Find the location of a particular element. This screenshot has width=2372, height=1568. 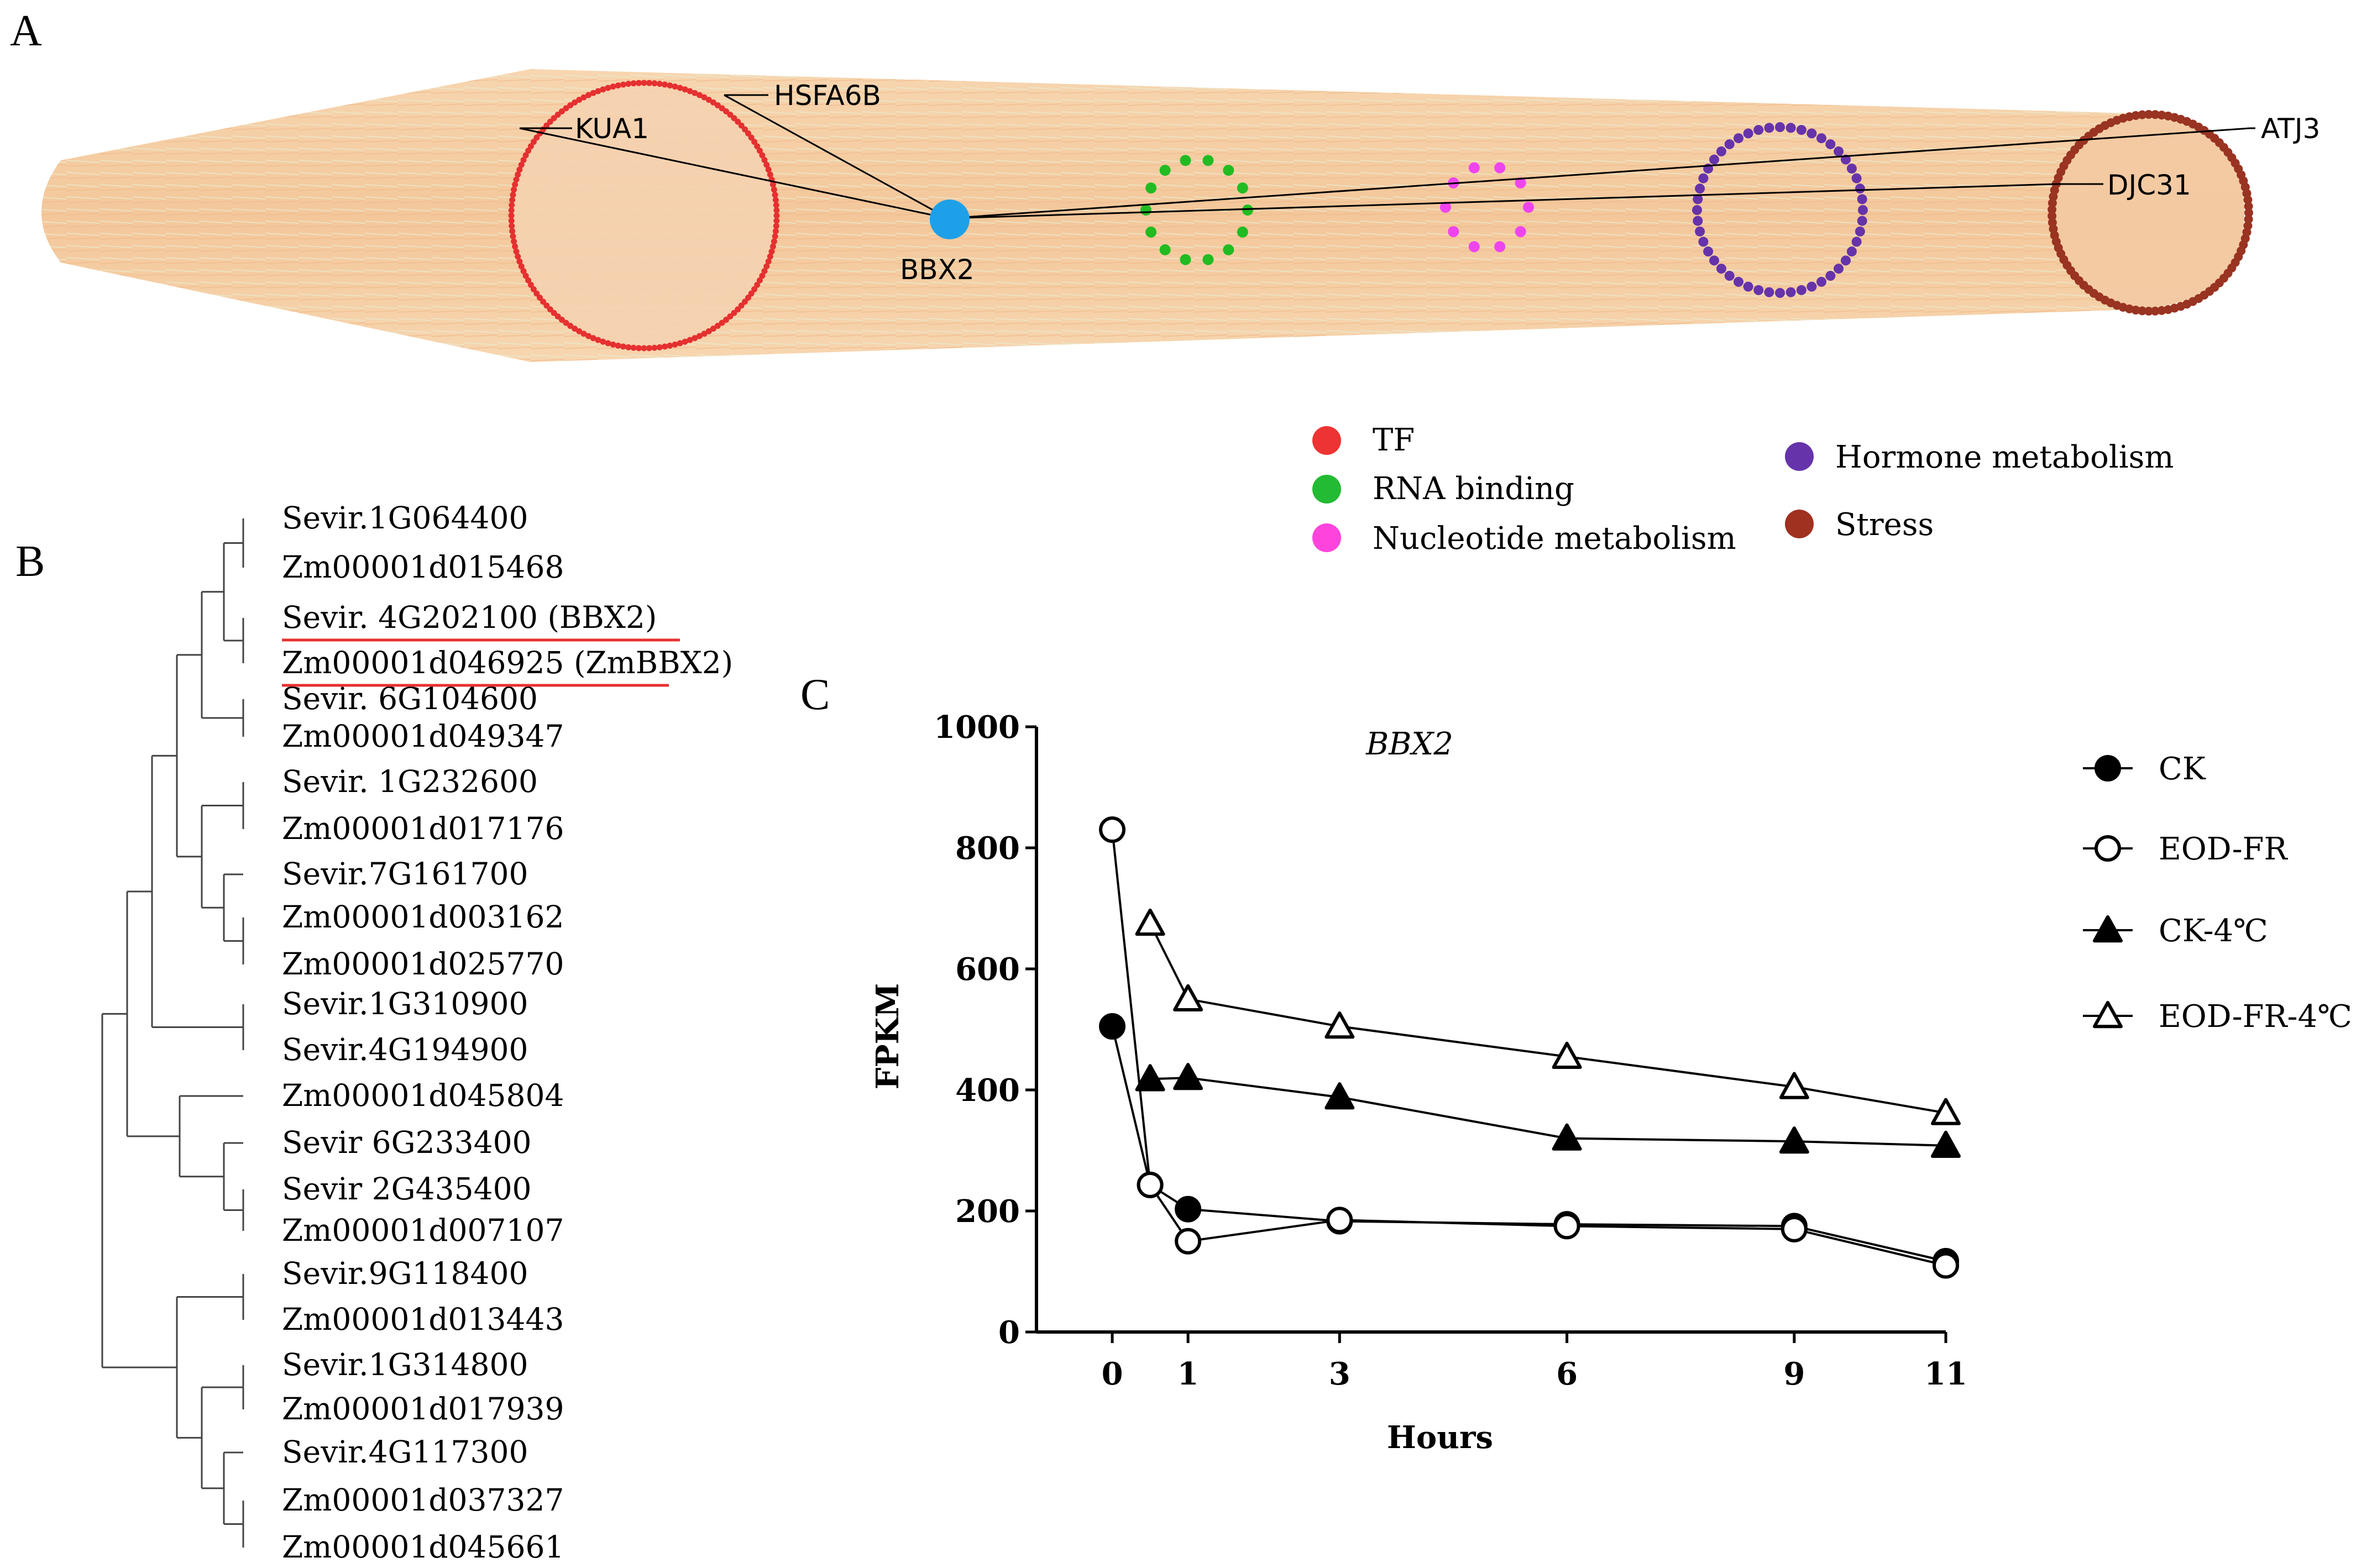

rna-binding-cluster is located at coordinates (1196, 210).